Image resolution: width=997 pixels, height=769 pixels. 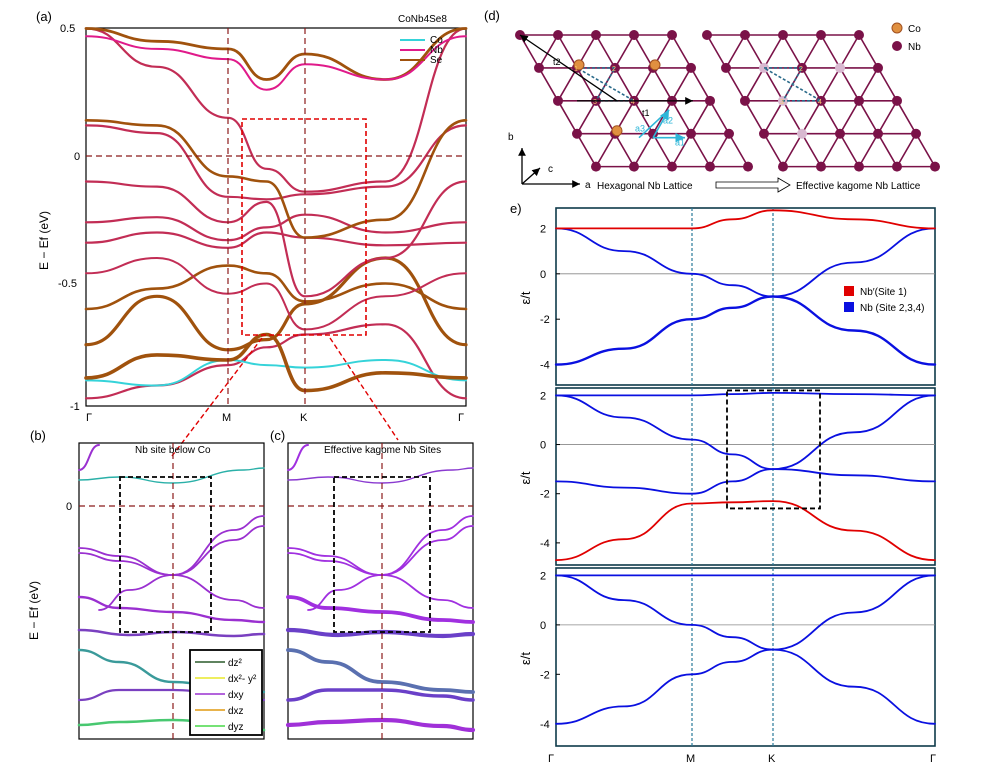 I want to click on panel-b-letter: (b), so click(x=38, y=435).